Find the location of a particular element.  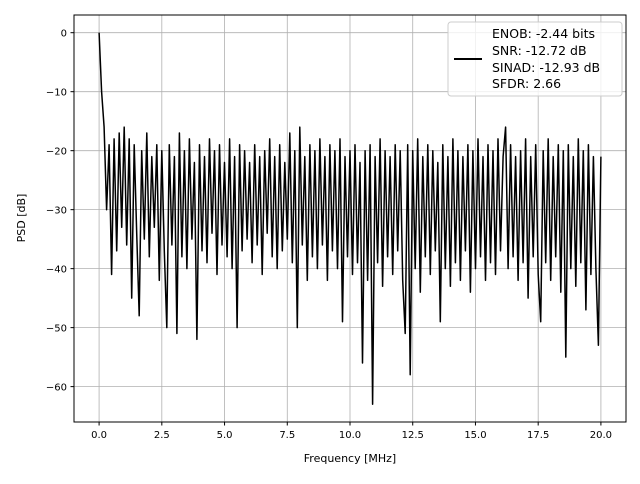

y-tick-label: 0 is located at coordinates (64, 34).